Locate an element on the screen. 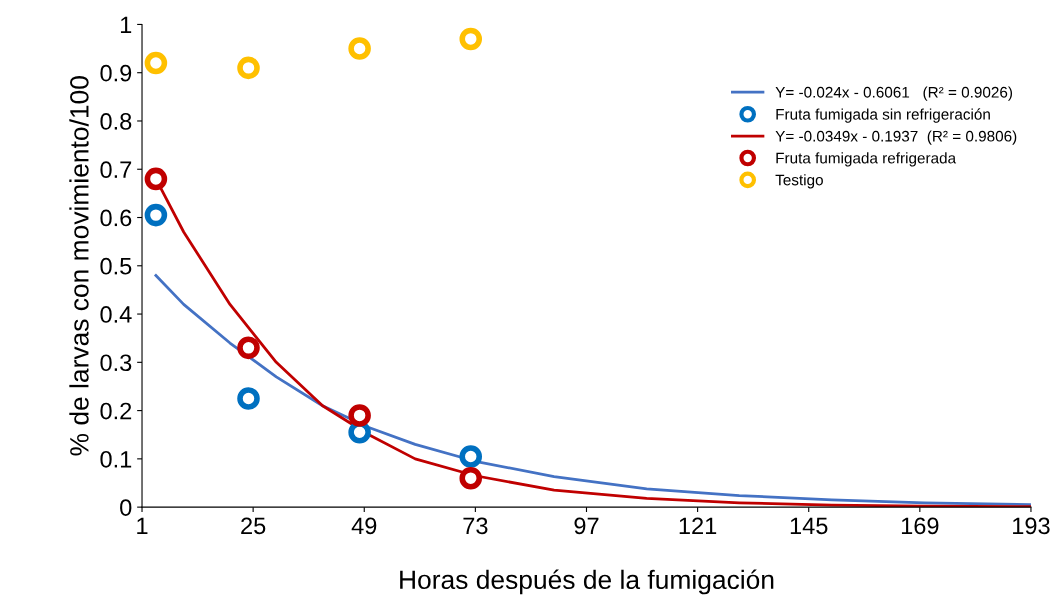 This screenshot has width=1052, height=611. y-axis-title: % de larvas con movimiento/100 is located at coordinates (79, 266).